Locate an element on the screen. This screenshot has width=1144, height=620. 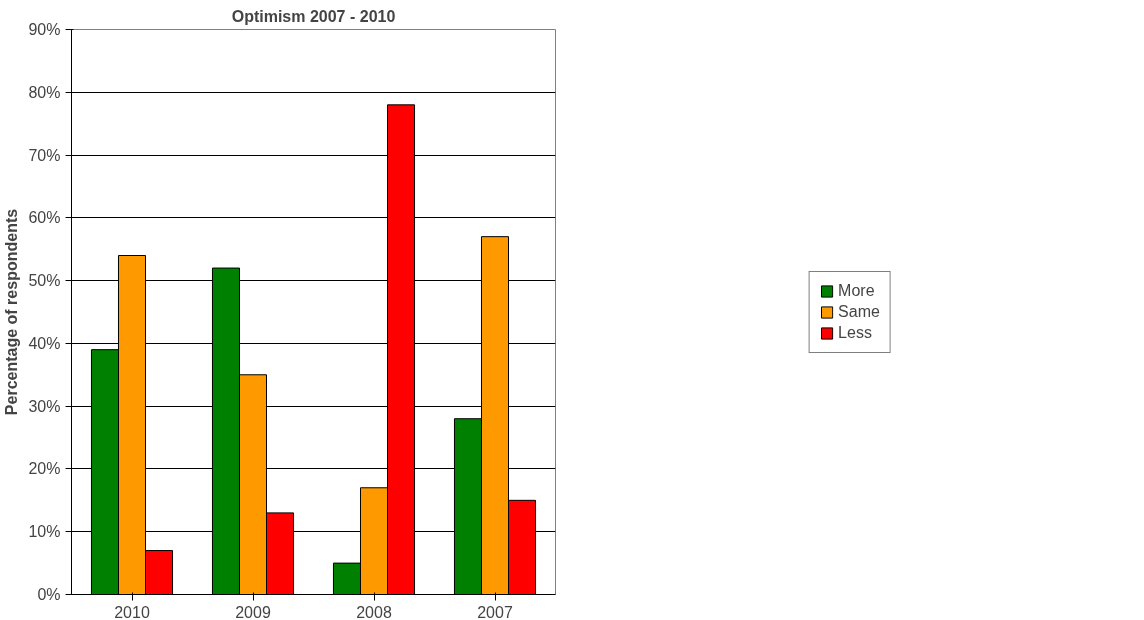
y-tick-label: 70% is located at coordinates (44, 155).